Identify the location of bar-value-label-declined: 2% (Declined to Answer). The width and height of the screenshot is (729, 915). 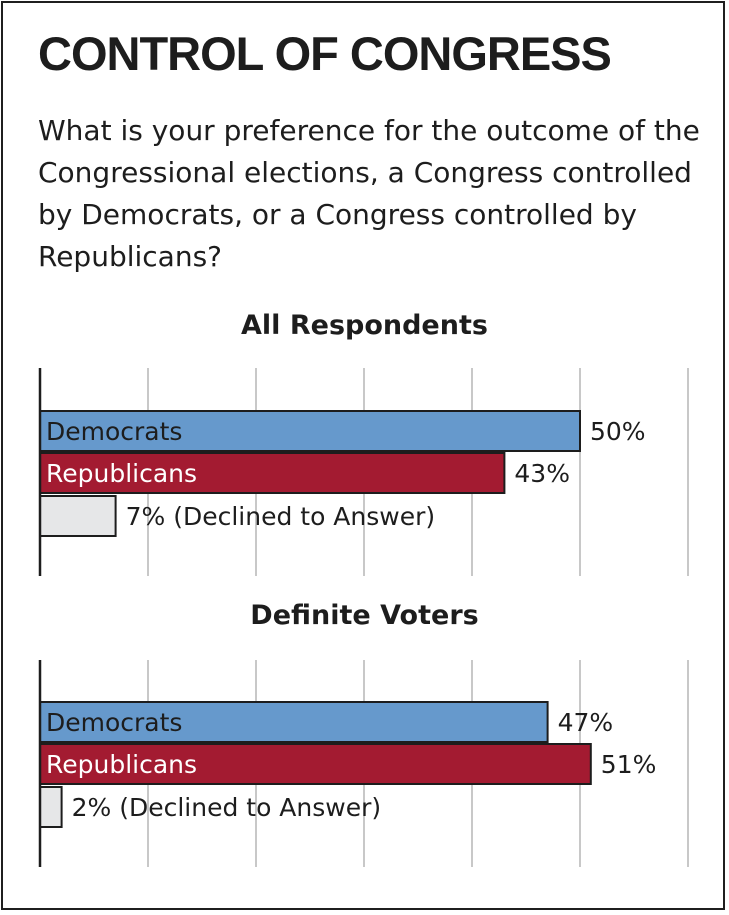
(227, 807).